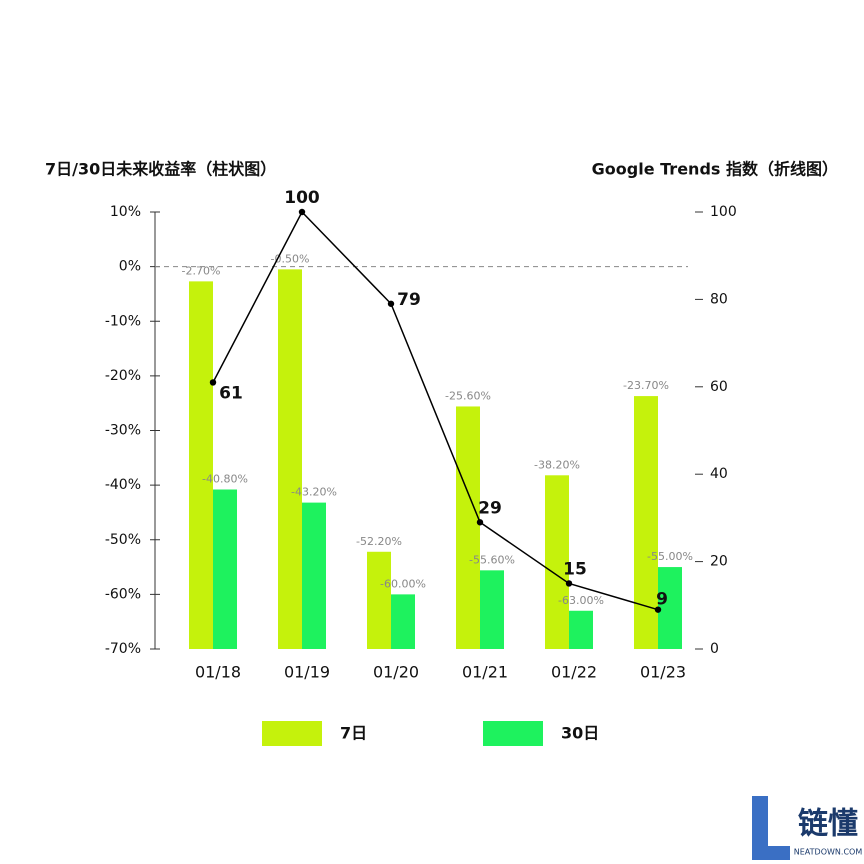 Image resolution: width=864 pixels, height=864 pixels. What do you see at coordinates (396, 672) in the screenshot?
I see `x-tick-label: 01/20` at bounding box center [396, 672].